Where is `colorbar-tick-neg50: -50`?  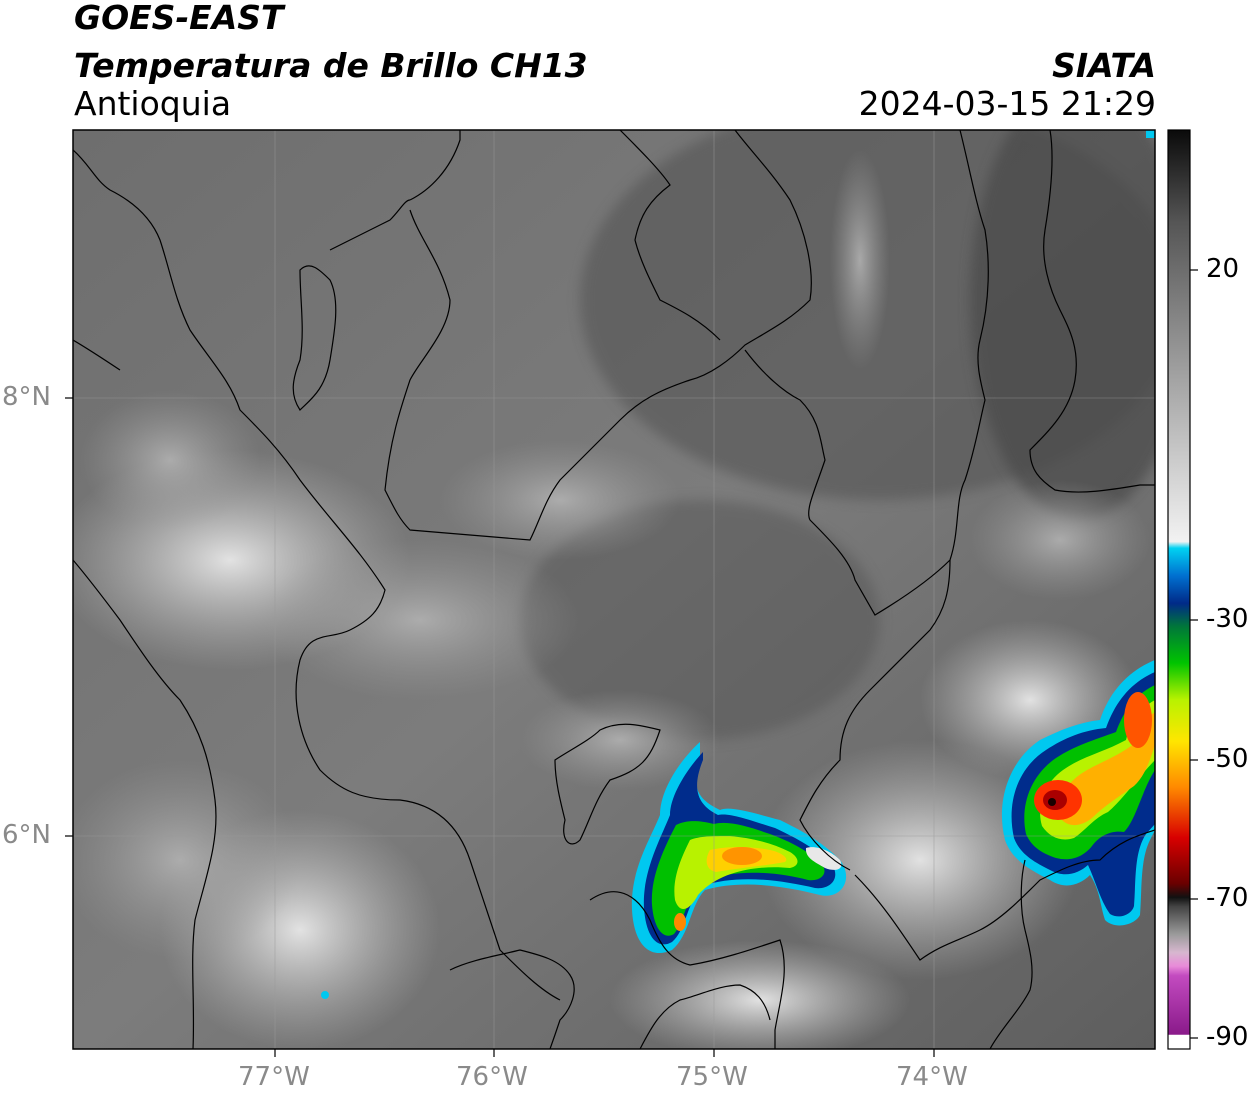 colorbar-tick-neg50: -50 is located at coordinates (1227, 759).